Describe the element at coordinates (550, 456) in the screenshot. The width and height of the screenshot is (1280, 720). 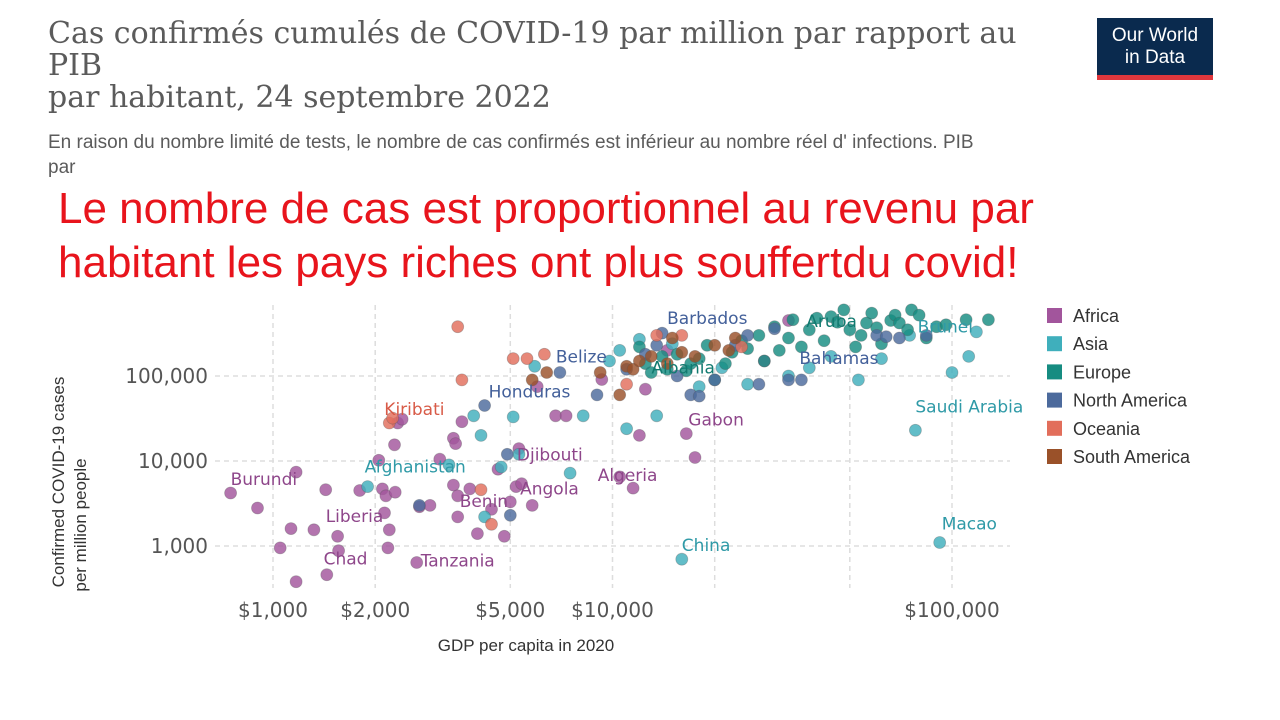
I see `annotation-label: Djibouti` at that location.